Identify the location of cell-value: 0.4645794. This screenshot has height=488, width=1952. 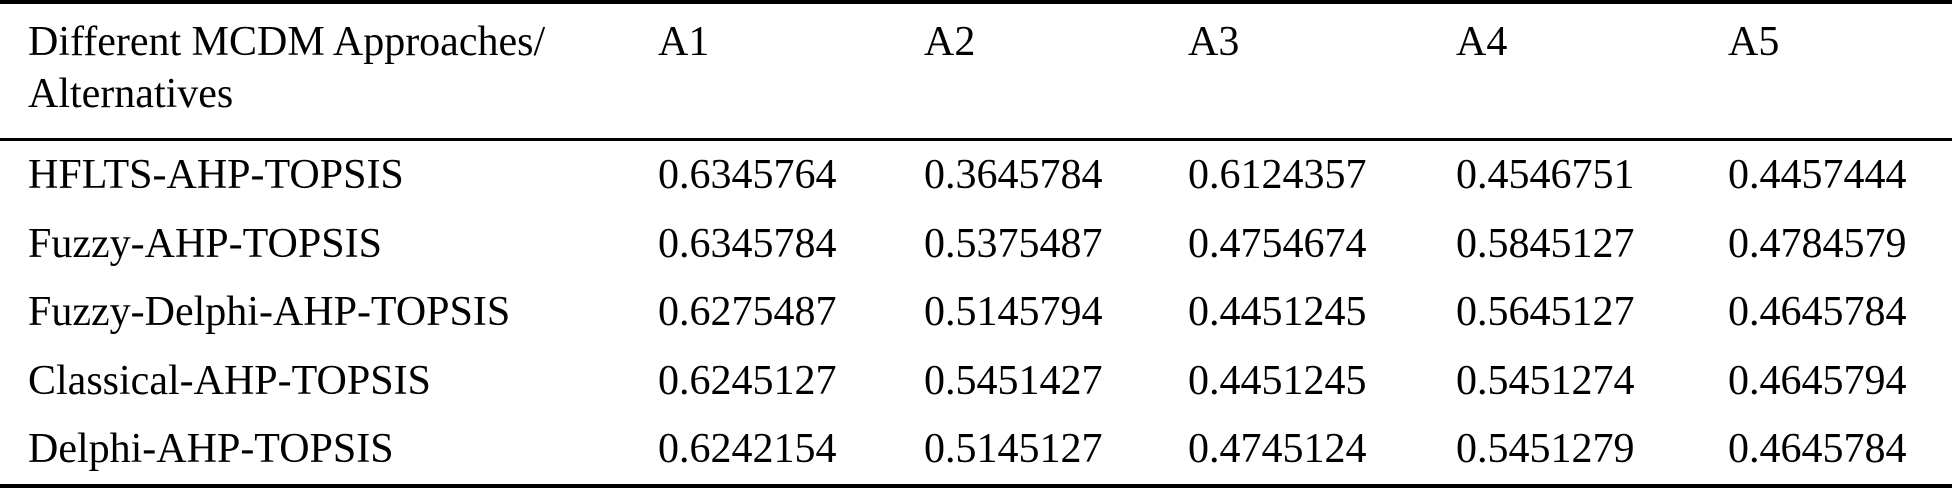
(1817, 380).